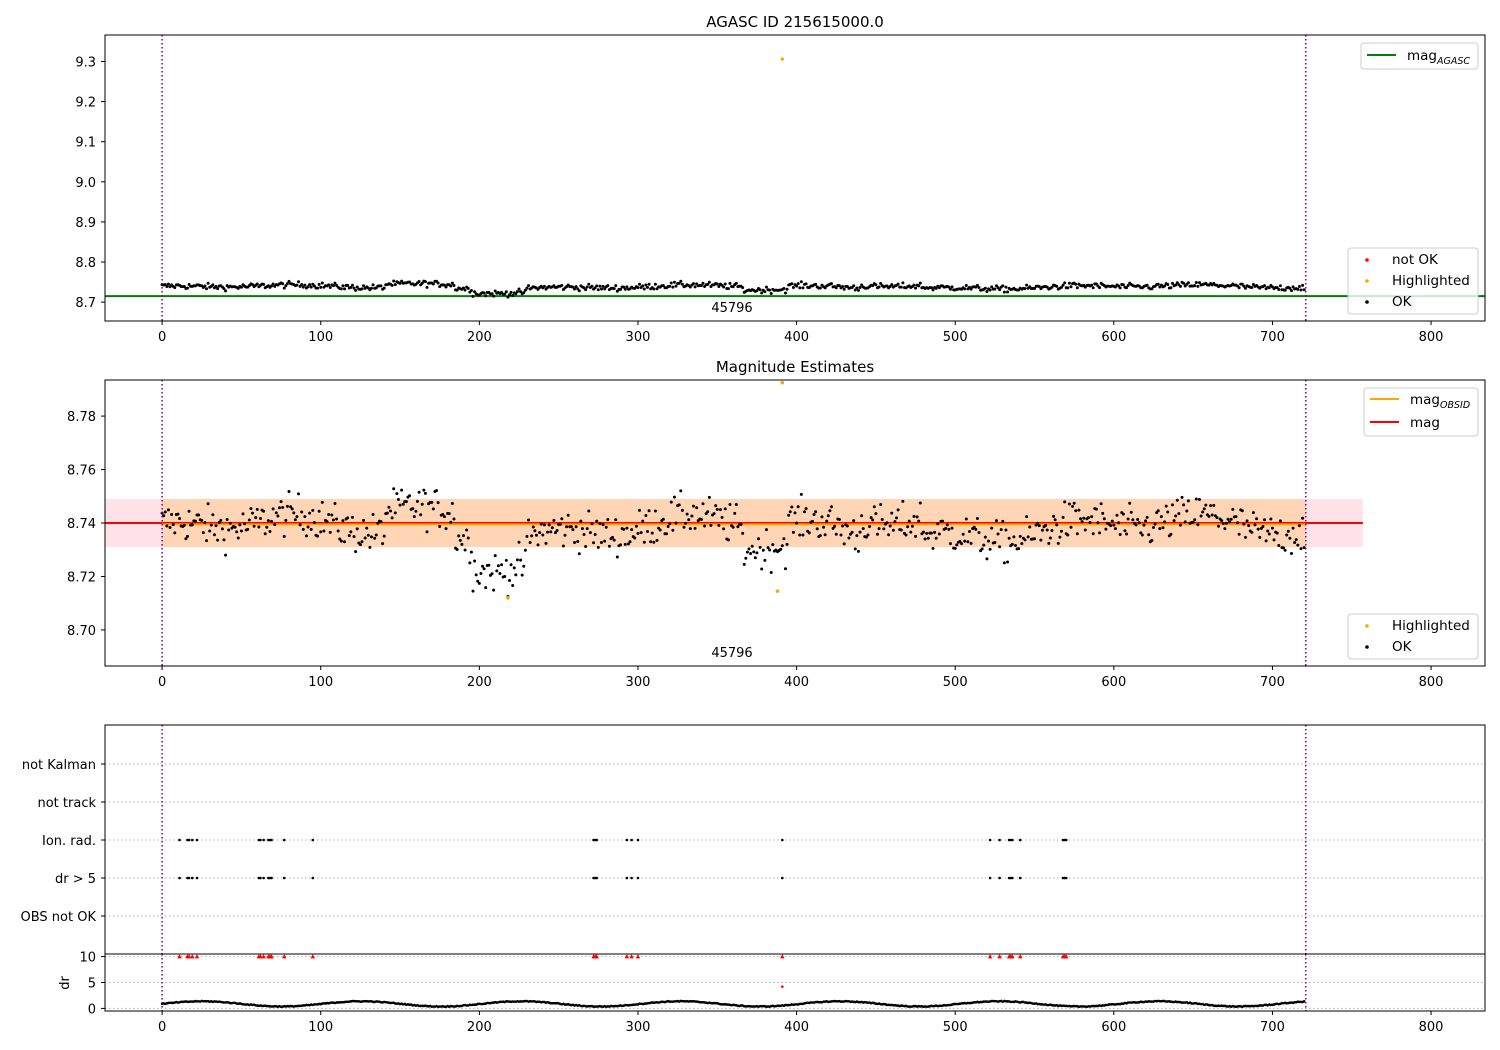 This screenshot has width=1500, height=1050. I want to click on y-axis-label: dr, so click(65, 983).